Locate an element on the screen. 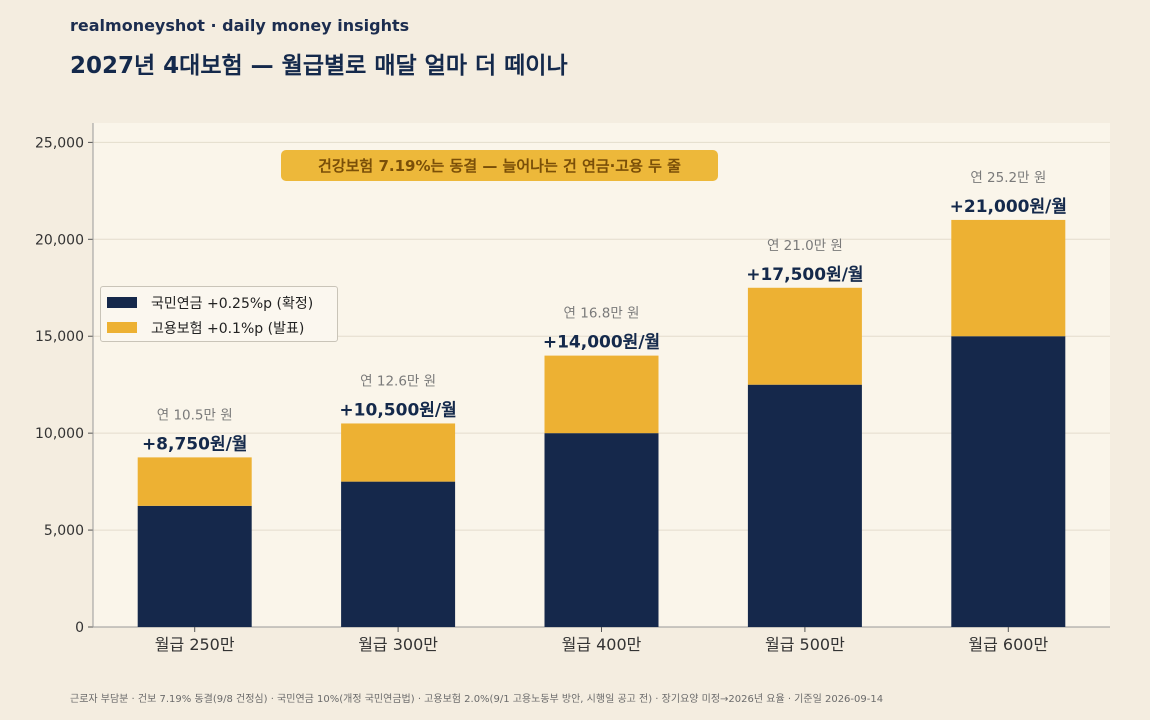  chart-legend: 국민연금 +0.25%p (확정) 고용보험 +0.1%p (발표) is located at coordinates (219, 314).